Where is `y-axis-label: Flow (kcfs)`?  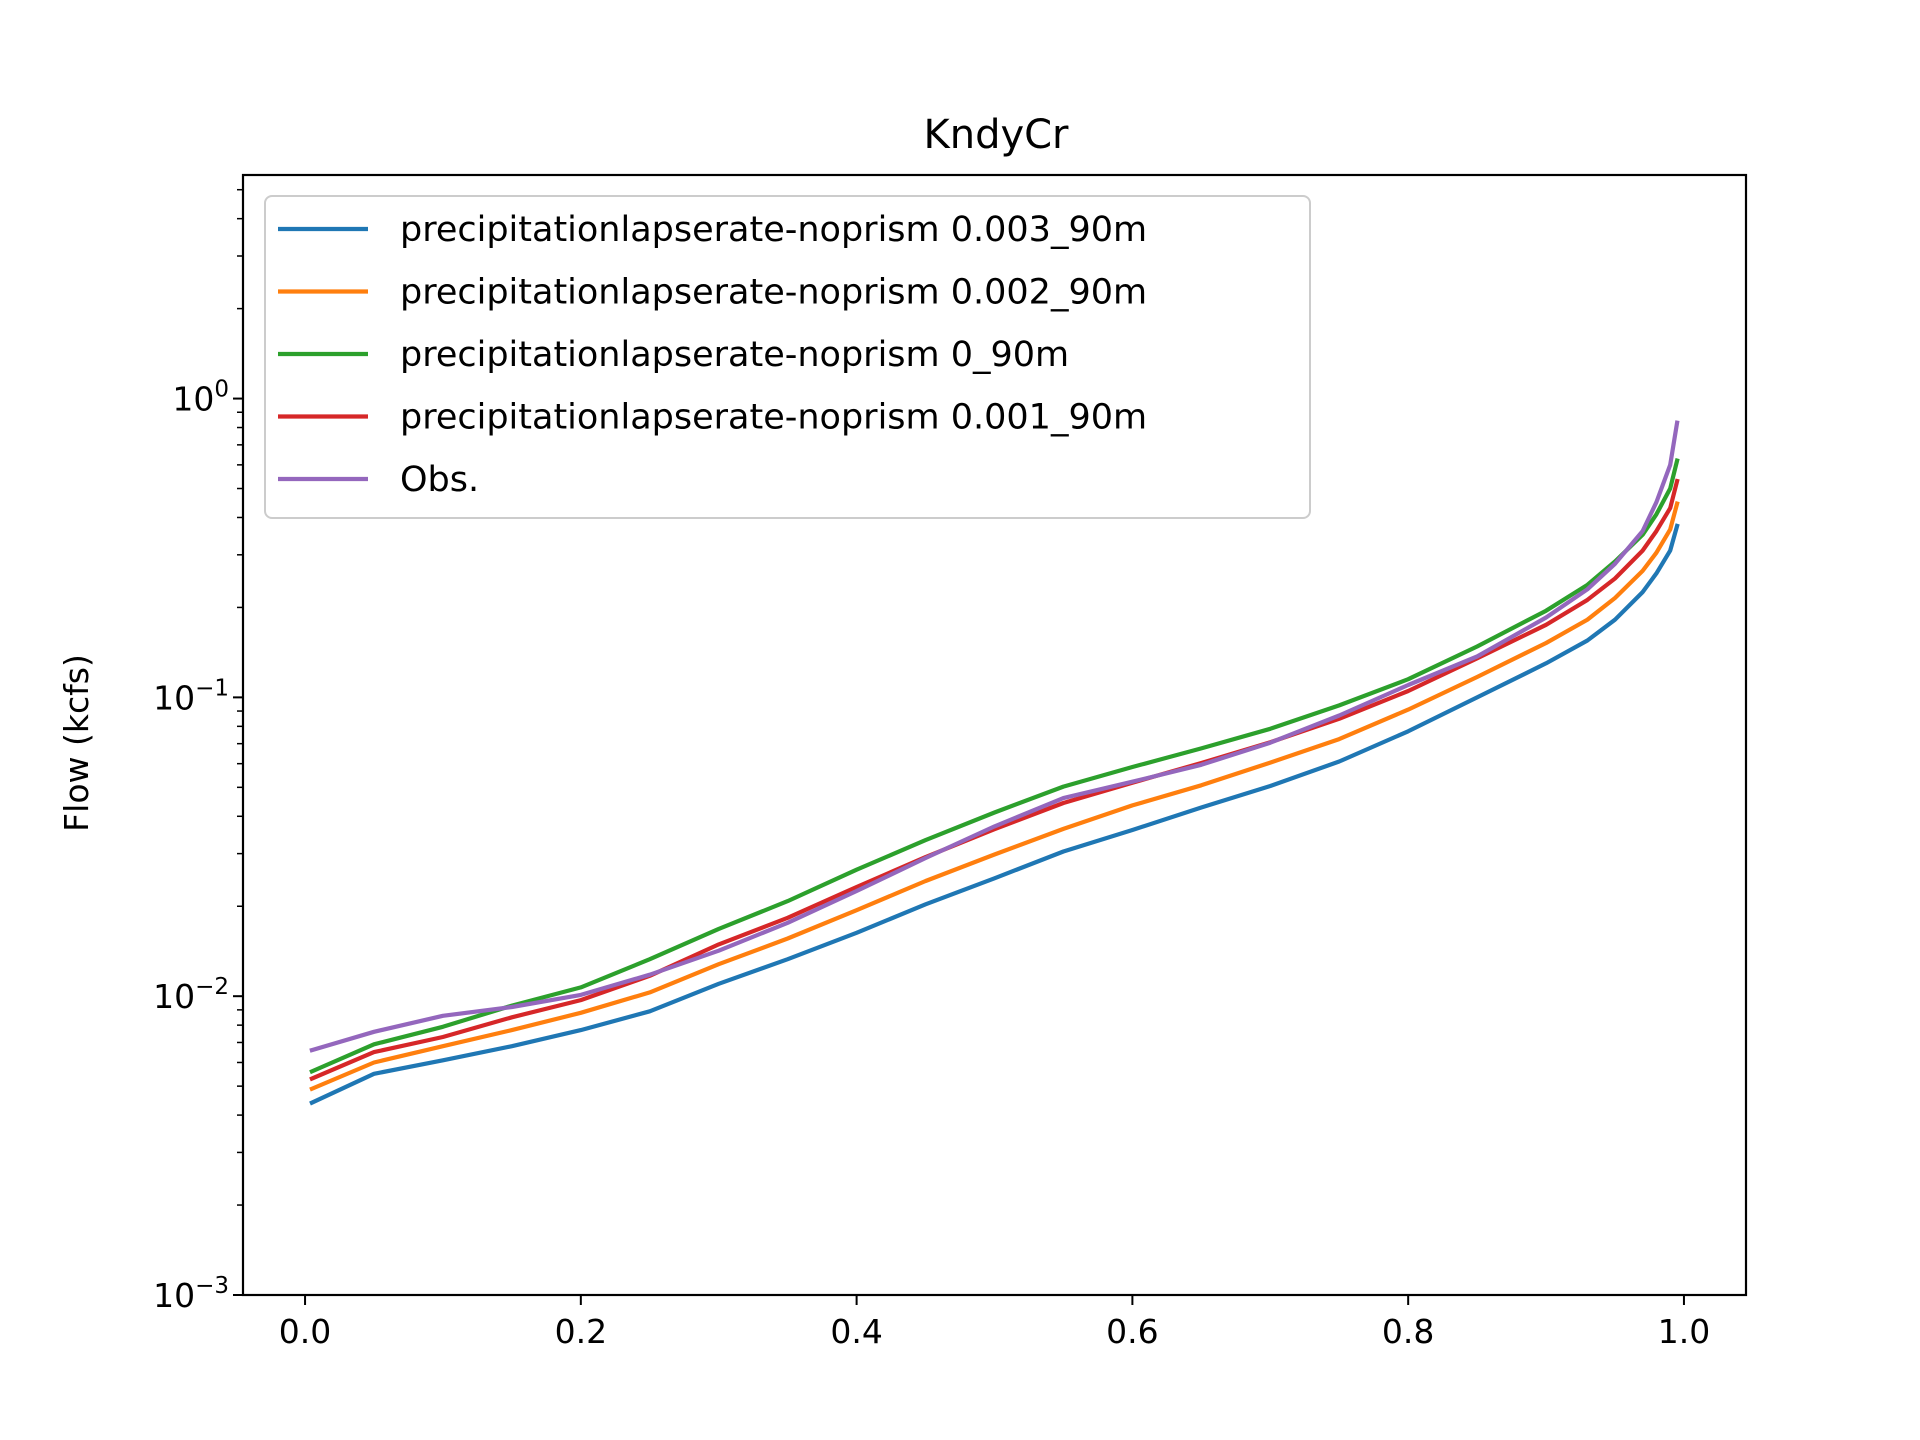 y-axis-label: Flow (kcfs) is located at coordinates (76, 743).